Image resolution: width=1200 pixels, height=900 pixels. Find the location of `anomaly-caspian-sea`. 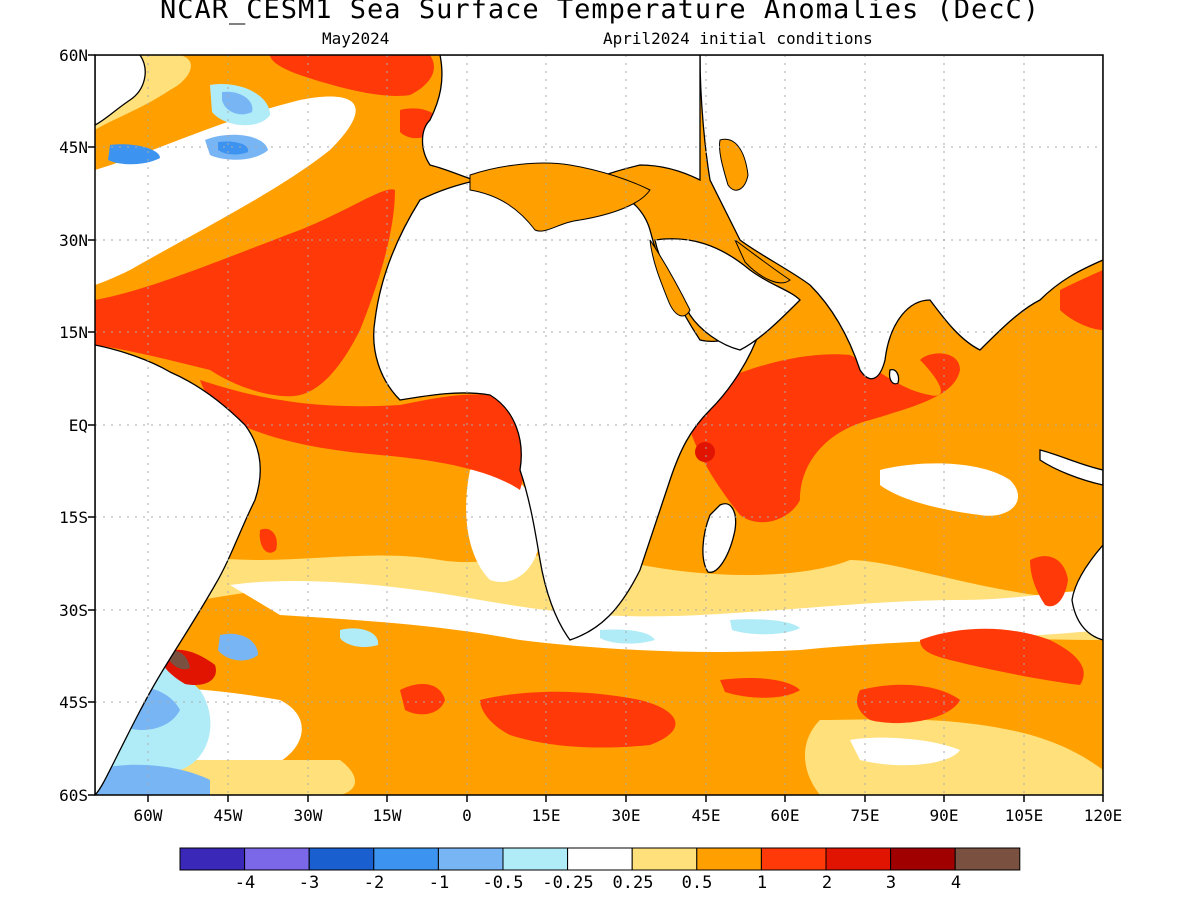

anomaly-caspian-sea is located at coordinates (734, 164).